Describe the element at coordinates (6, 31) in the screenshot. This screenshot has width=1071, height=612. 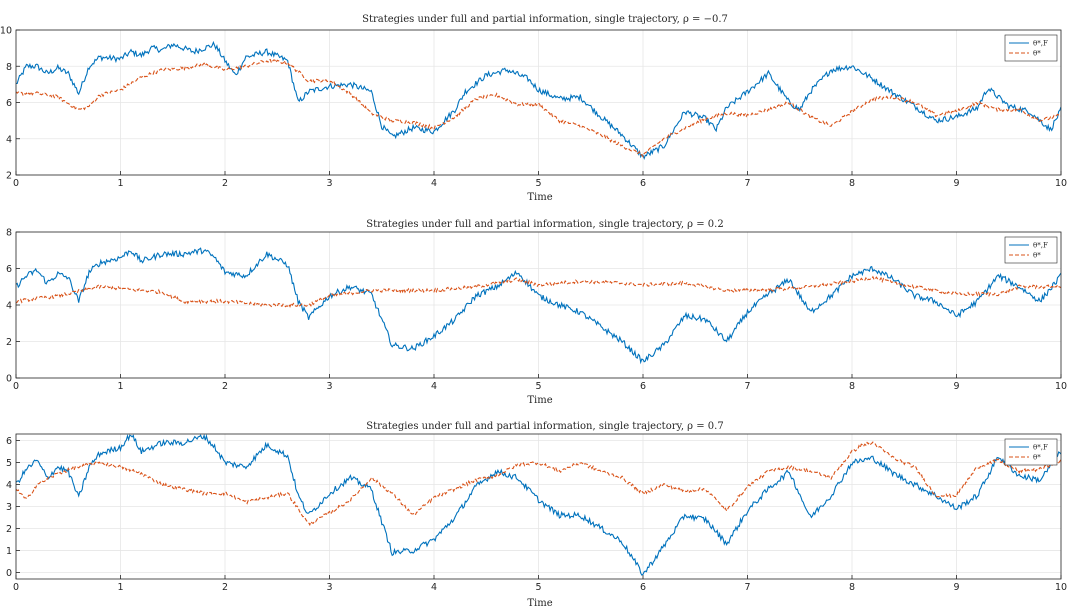
I see `y-tick-label: 10` at that location.